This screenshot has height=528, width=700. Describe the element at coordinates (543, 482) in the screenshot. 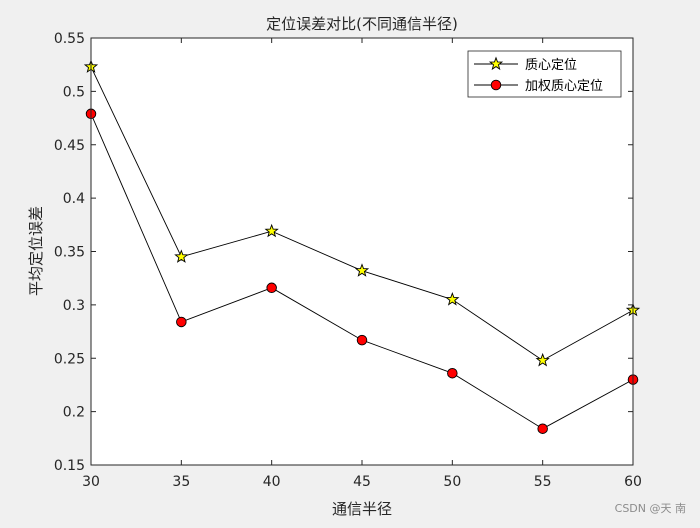

I see `x-tick-label: 55` at that location.